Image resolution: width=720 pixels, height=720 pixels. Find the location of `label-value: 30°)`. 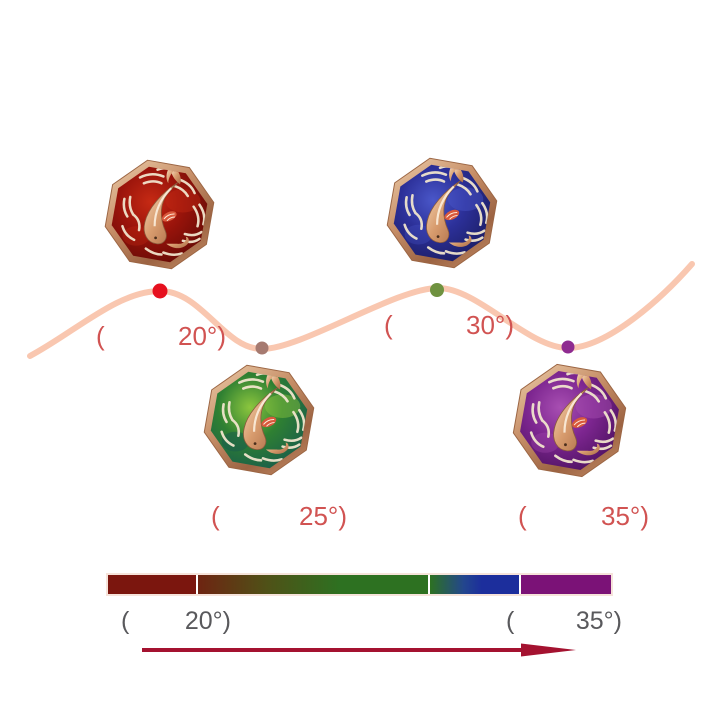

label-value: 30°) is located at coordinates (490, 325).